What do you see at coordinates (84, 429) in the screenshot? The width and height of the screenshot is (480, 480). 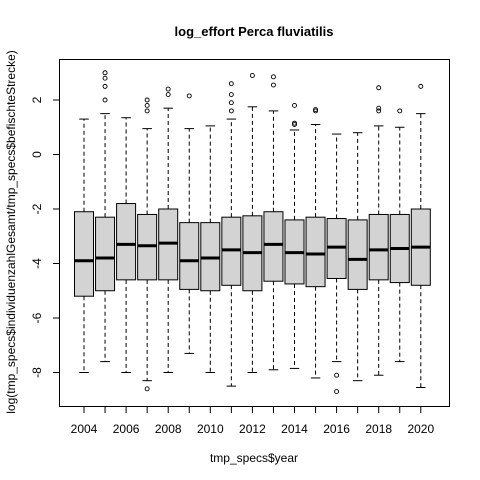 I see `x-tick-label: 2004` at bounding box center [84, 429].